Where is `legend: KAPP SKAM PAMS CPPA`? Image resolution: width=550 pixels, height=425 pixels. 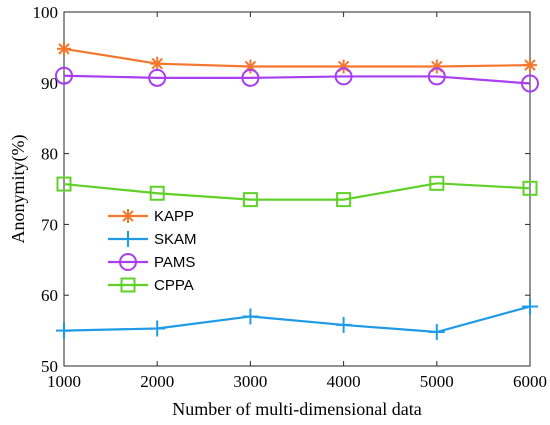
legend: KAPP SKAM PAMS CPPA is located at coordinates (152, 251).